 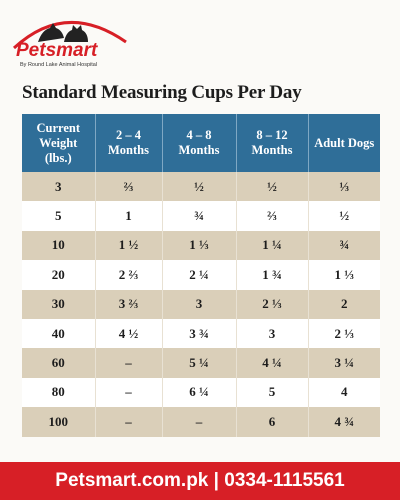 I want to click on table-cell: 2 ¼, so click(x=199, y=275).